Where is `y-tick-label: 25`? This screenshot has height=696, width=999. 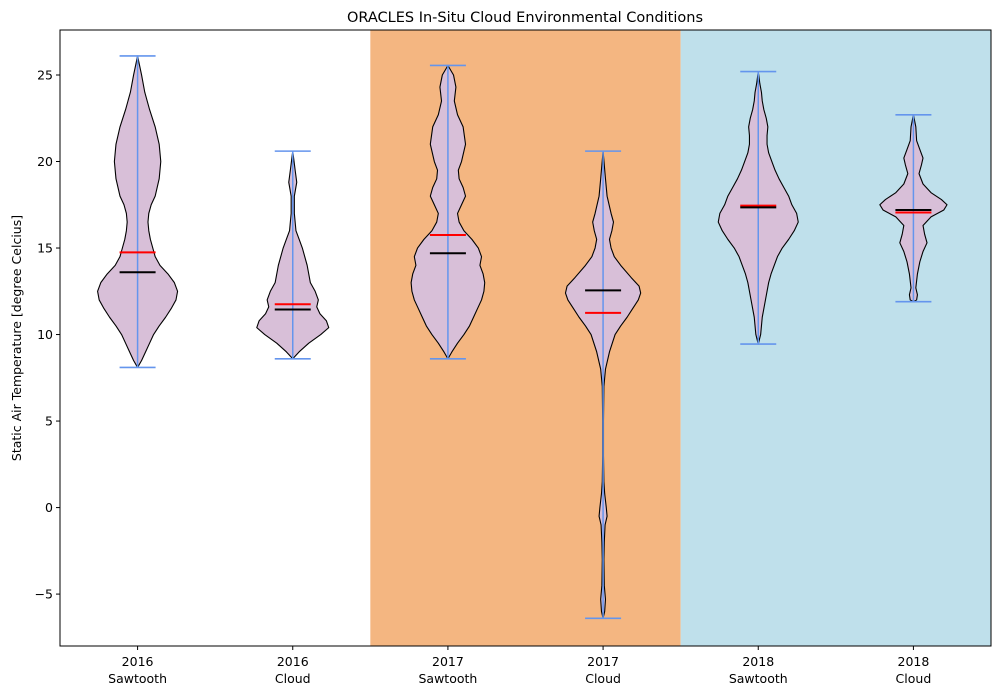
y-tick-label: 25 is located at coordinates (45, 74).